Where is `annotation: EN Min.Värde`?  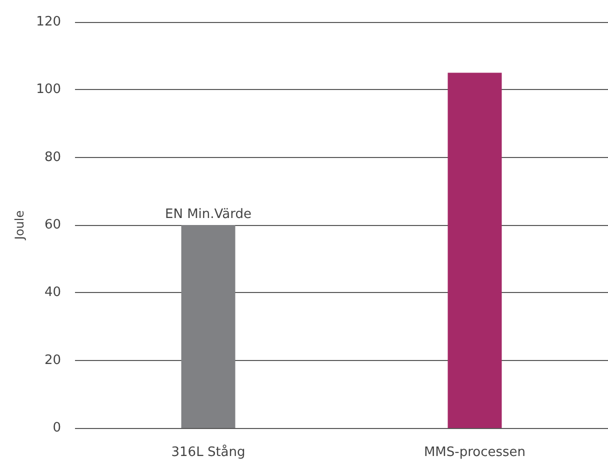 annotation: EN Min.Värde is located at coordinates (208, 214).